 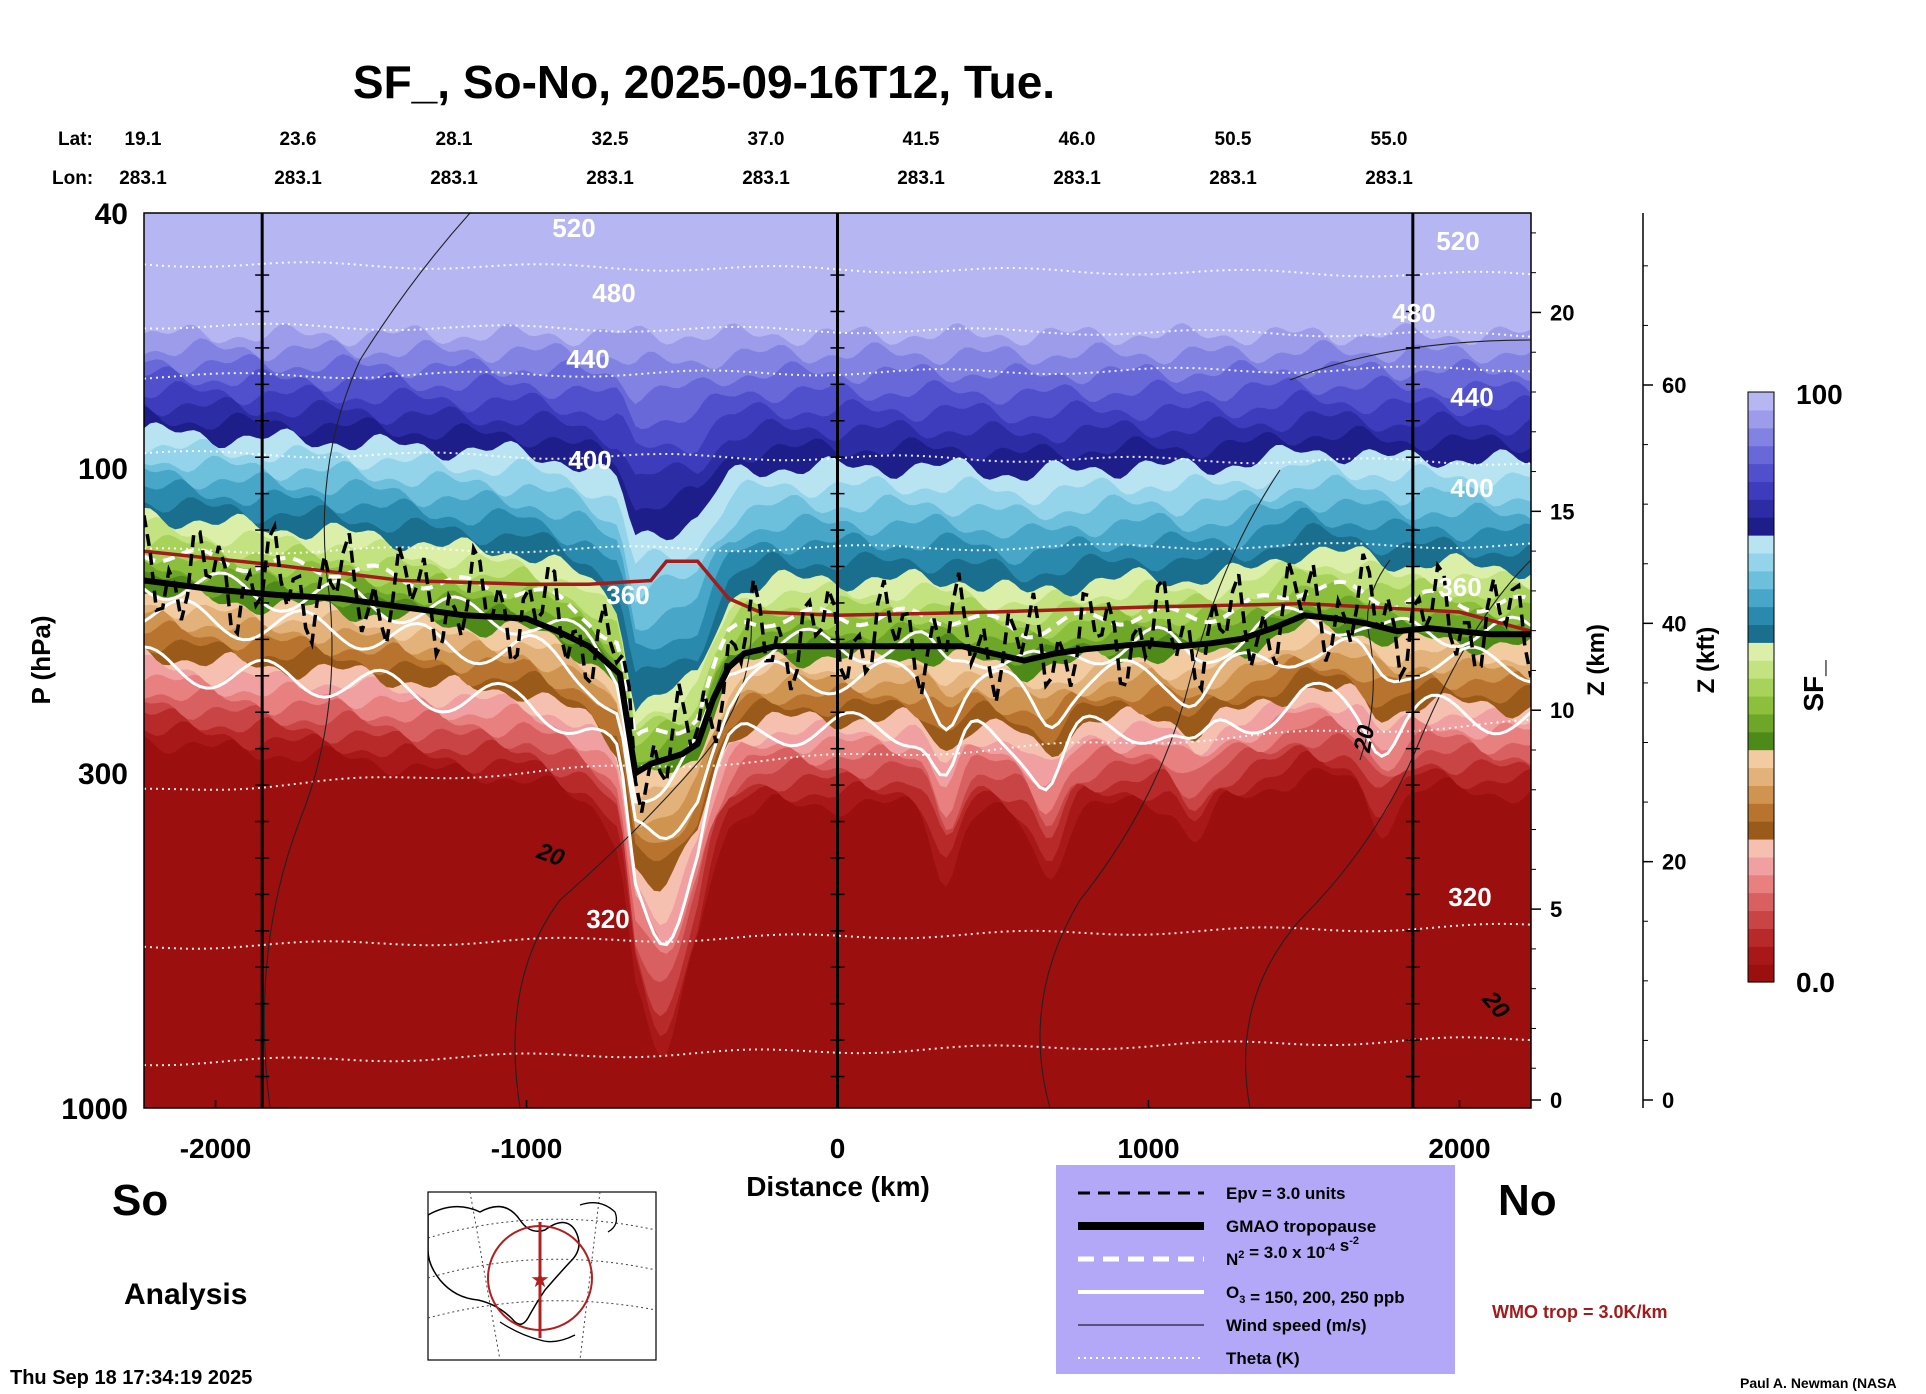 What do you see at coordinates (1212, 1193) in the screenshot?
I see `legend-item: Epv = 3.0 units` at bounding box center [1212, 1193].